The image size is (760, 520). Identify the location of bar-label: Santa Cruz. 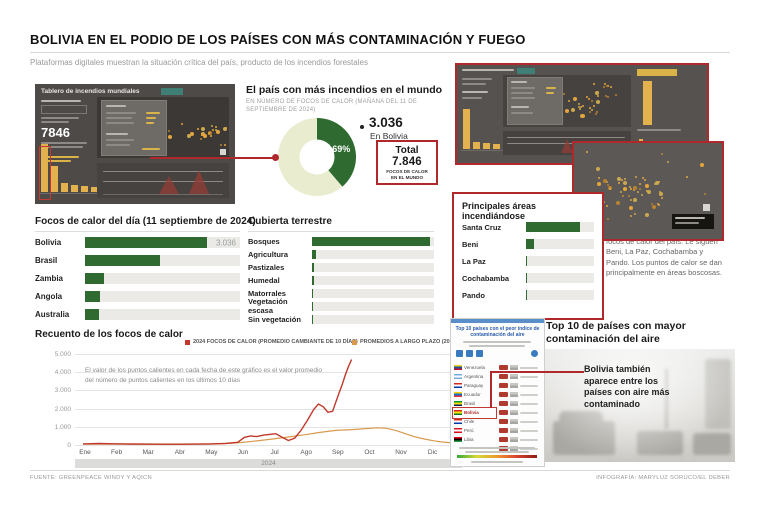
(482, 227).